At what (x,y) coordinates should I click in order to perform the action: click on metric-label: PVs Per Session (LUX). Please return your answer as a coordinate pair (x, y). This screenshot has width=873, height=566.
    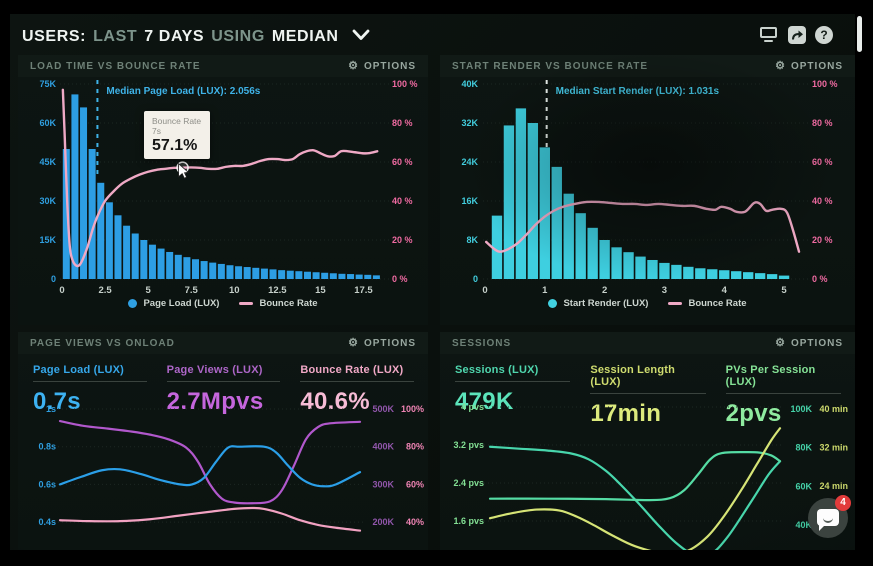
    Looking at the image, I should click on (770, 376).